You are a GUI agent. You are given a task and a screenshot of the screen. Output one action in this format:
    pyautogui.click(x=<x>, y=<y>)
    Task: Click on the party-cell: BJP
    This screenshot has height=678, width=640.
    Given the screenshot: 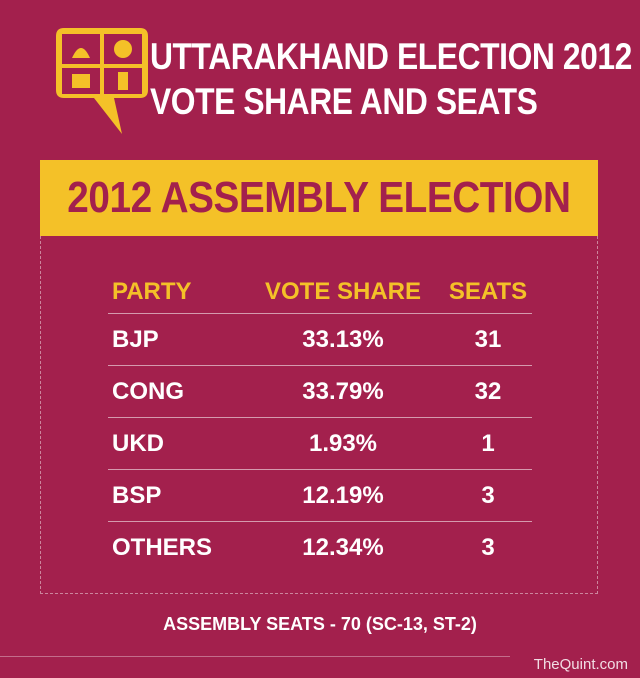 What is the action you would take?
    pyautogui.click(x=135, y=339)
    